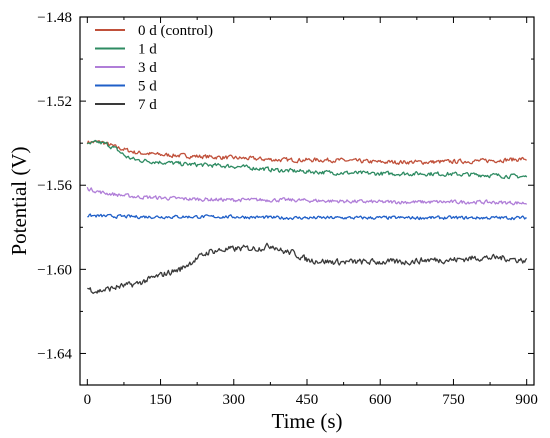 The height and width of the screenshot is (438, 550). I want to click on x-tick-label: 450, so click(307, 400).